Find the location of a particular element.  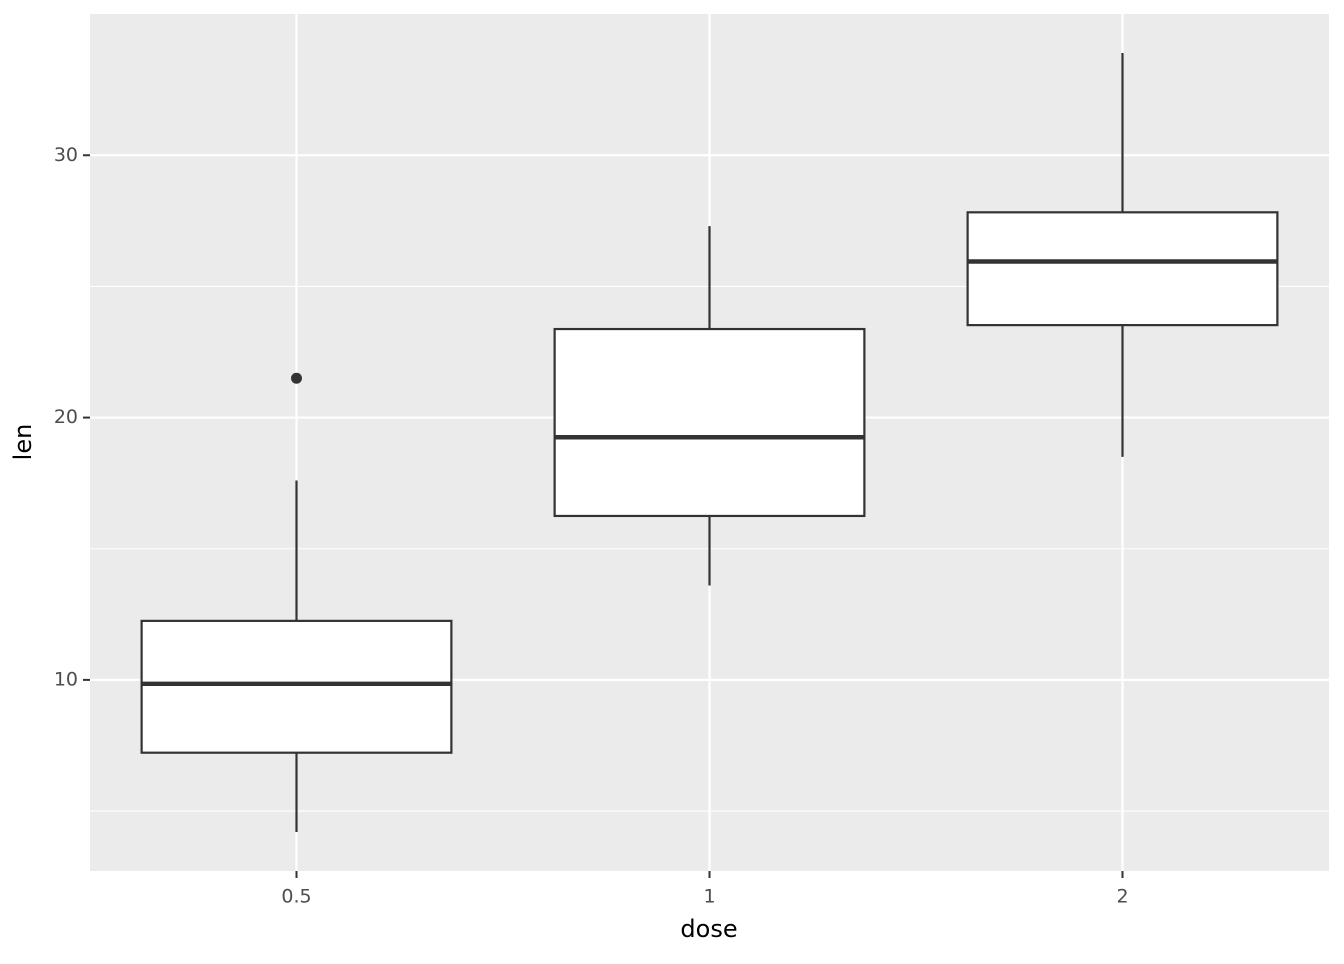

y-axis-title: len is located at coordinates (23, 442).